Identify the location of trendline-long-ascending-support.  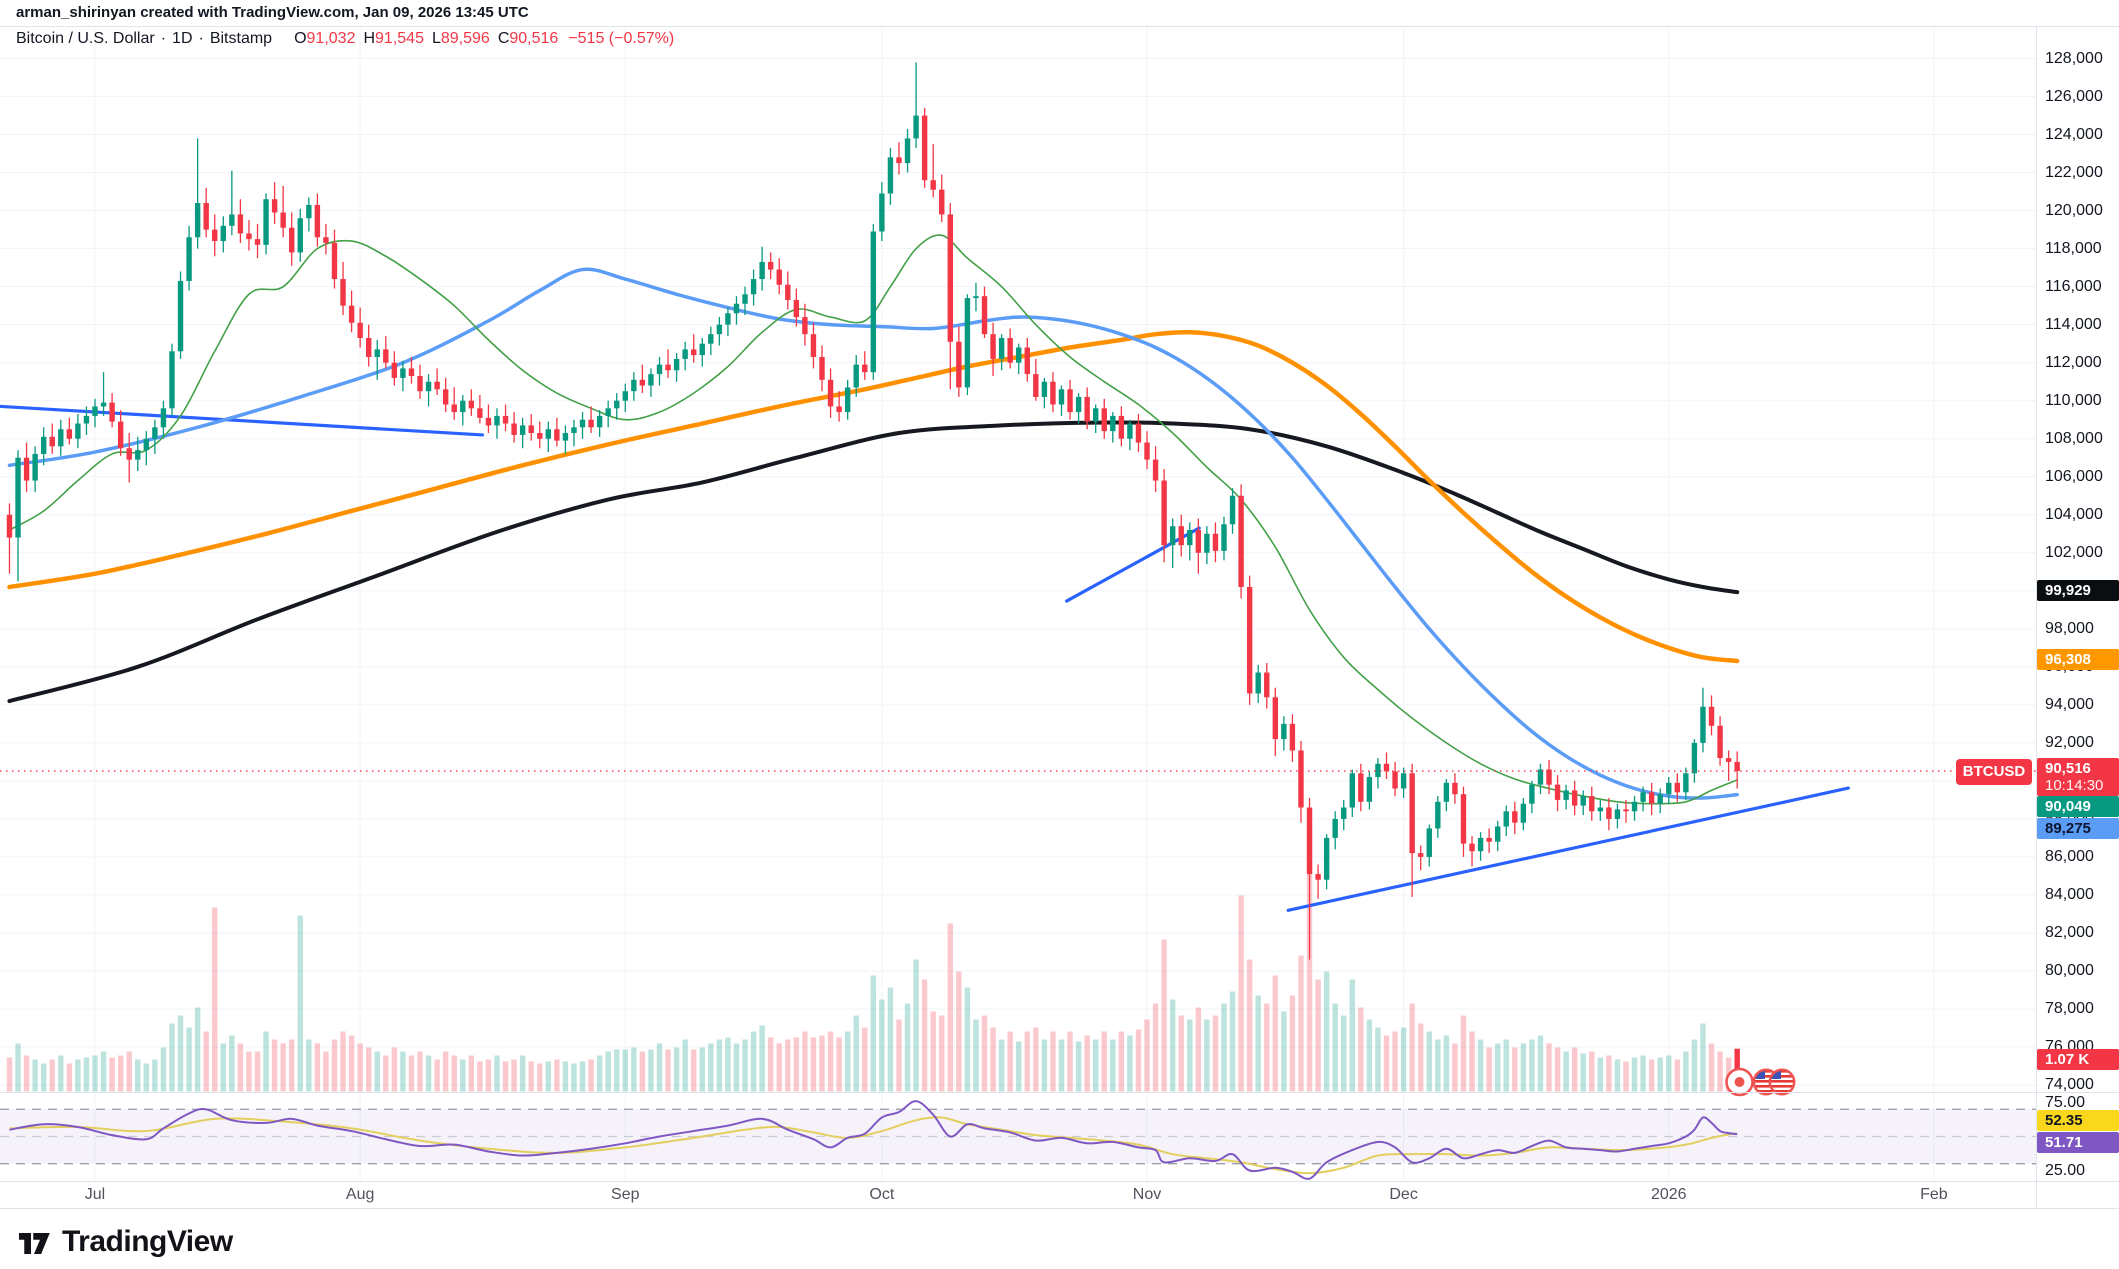
(1568, 849).